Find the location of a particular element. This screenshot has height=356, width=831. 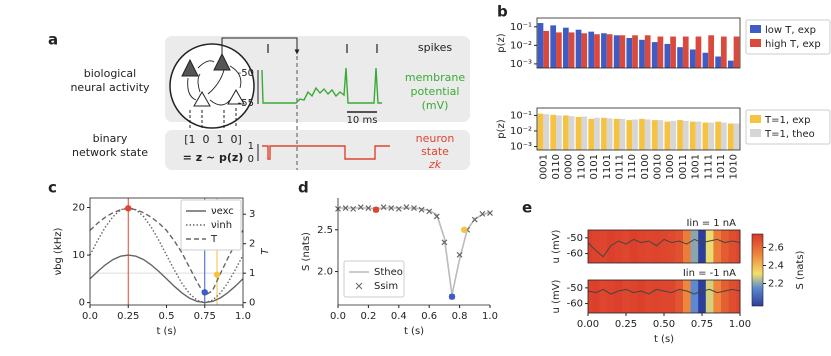

axes-frame is located at coordinates (638, 129).